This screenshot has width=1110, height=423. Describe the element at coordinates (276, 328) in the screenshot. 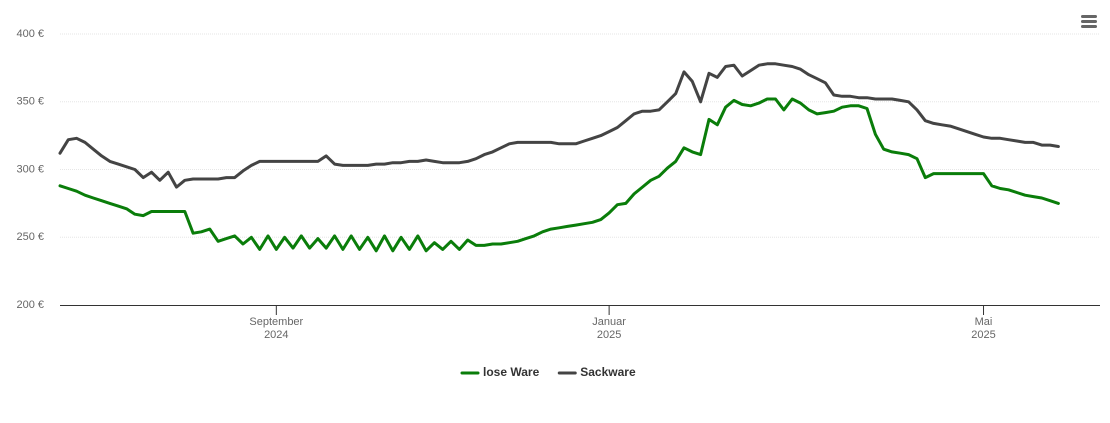

I see `x-tick-label: September 2024` at that location.